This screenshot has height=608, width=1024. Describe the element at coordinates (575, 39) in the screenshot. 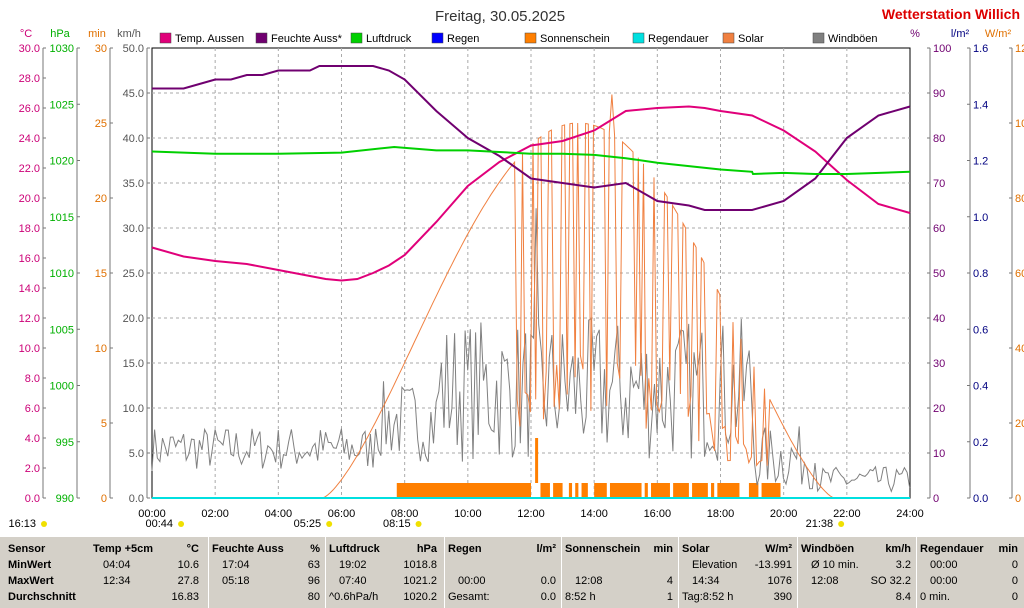

I see `legend-label: Sonnenschein` at that location.